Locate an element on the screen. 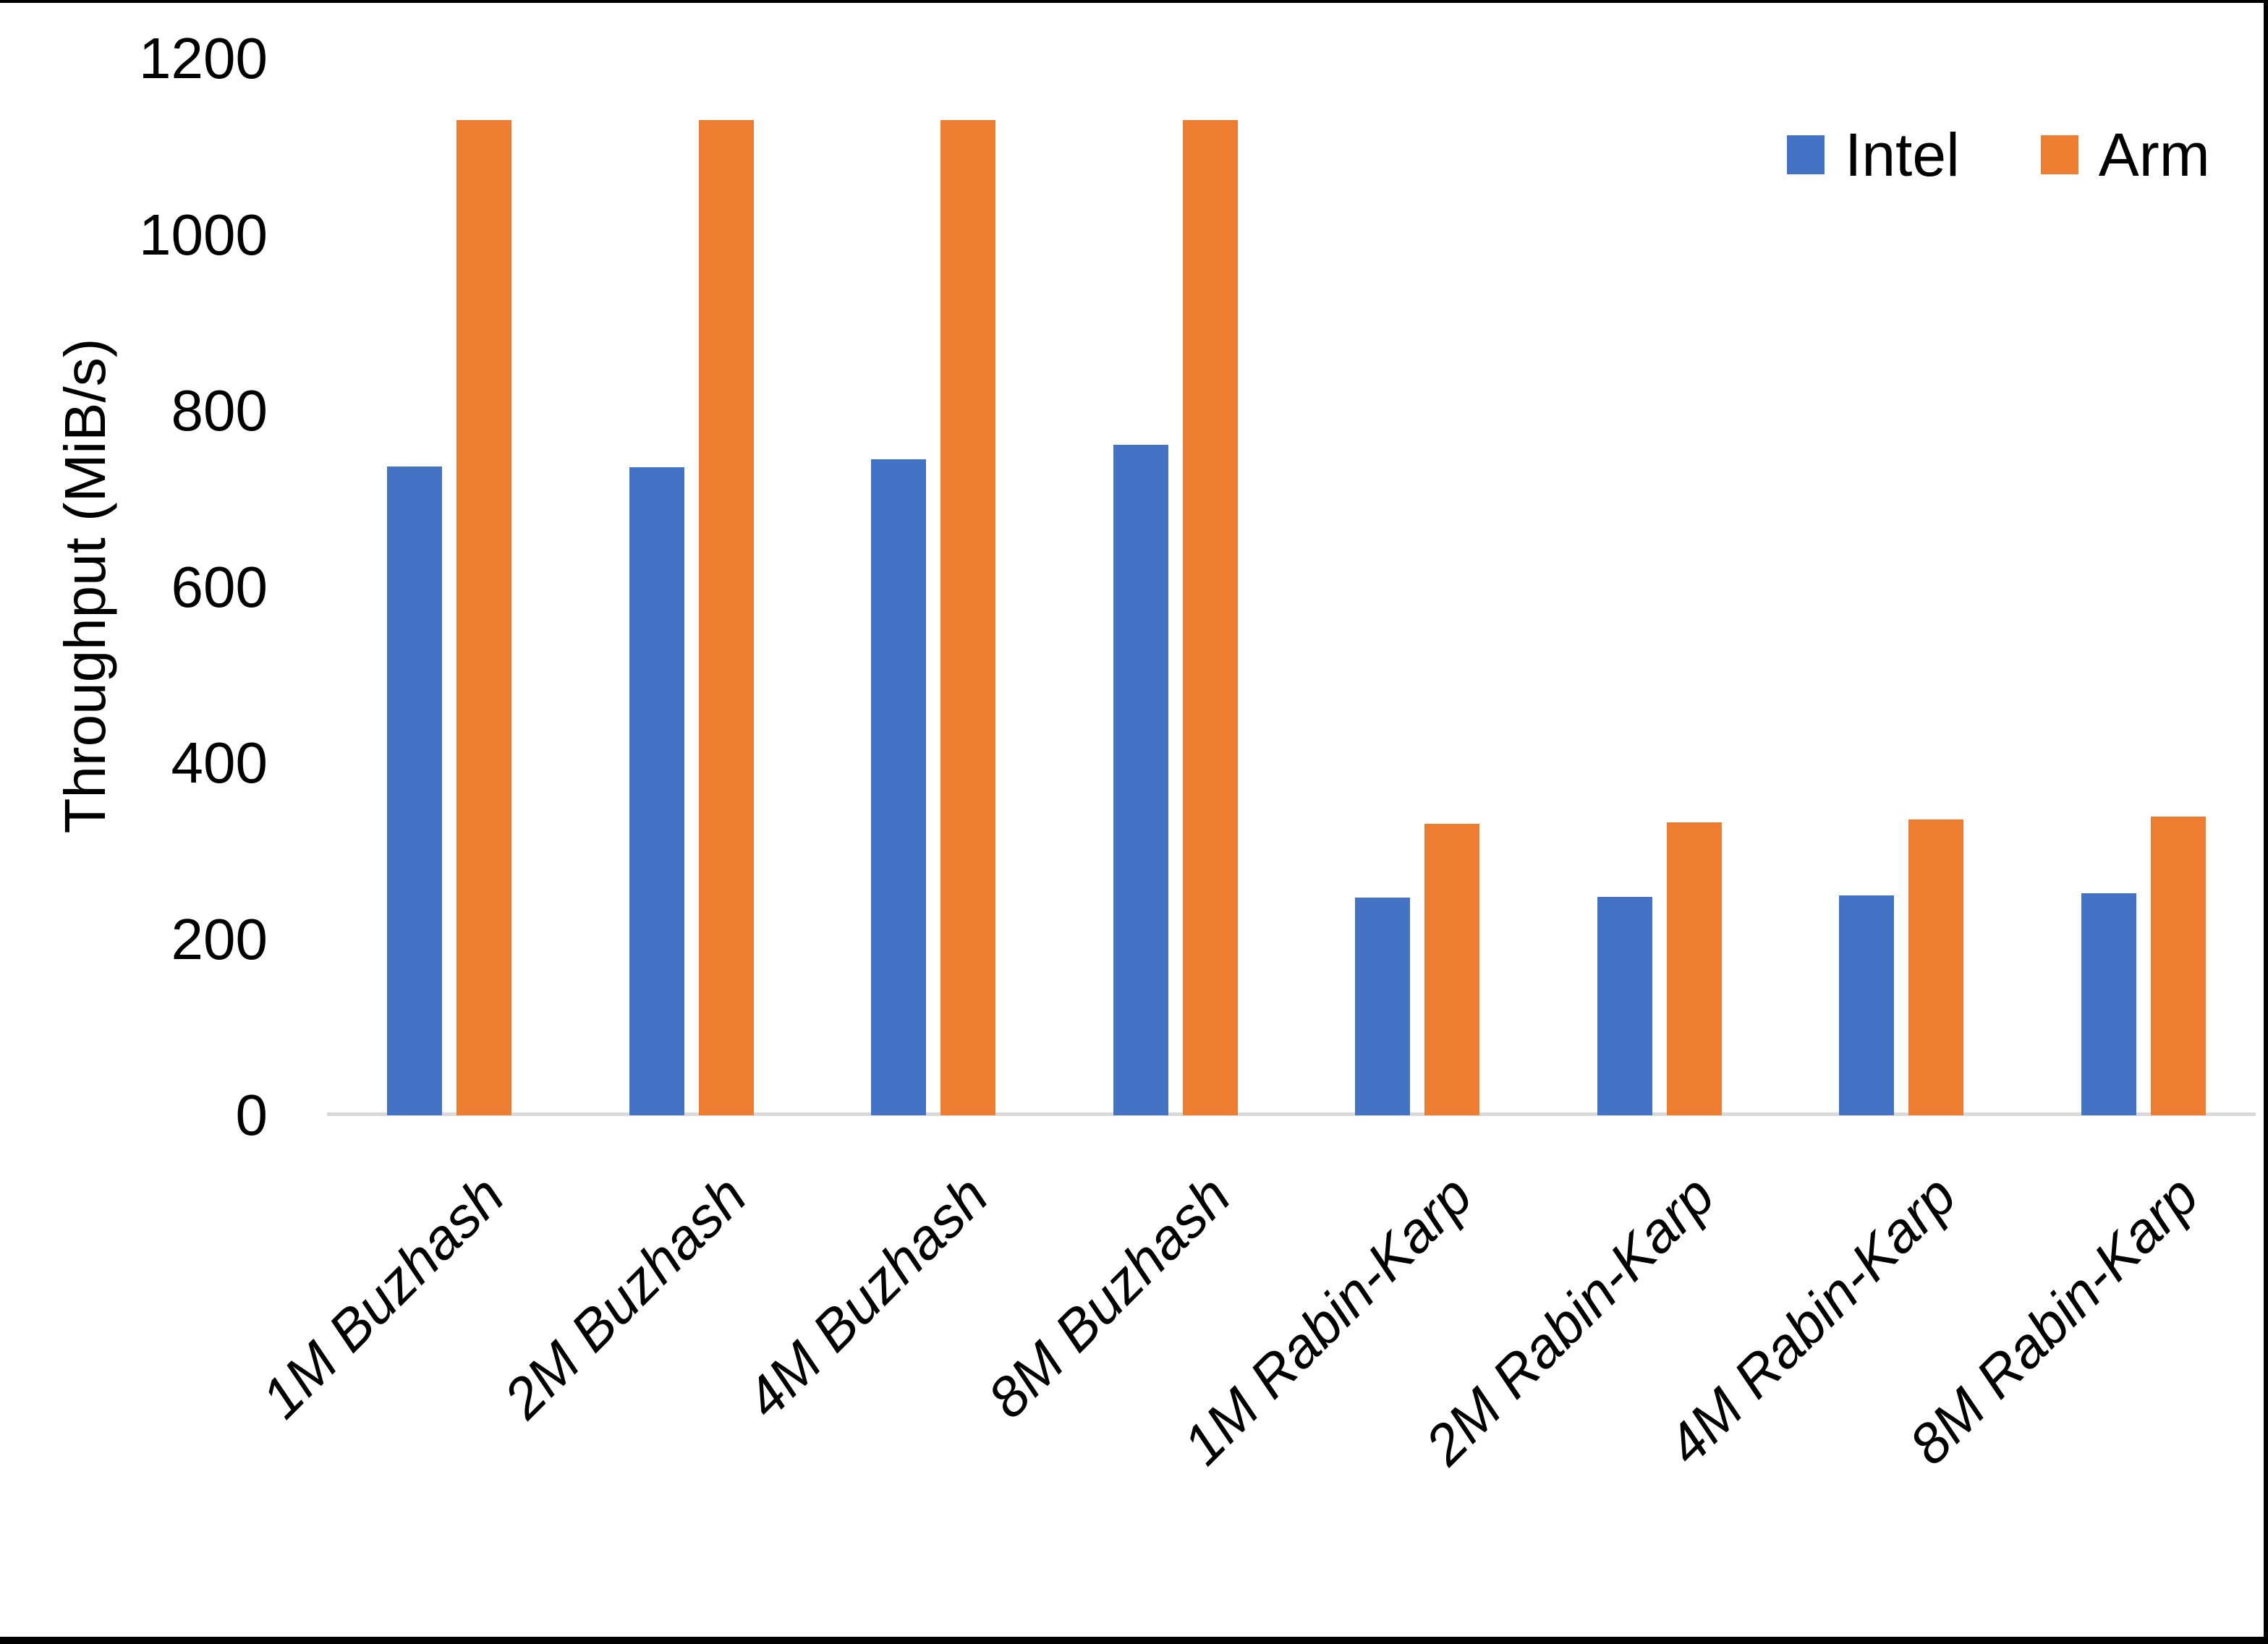 The height and width of the screenshot is (1644, 2268). bar-intel-1m-buzhash is located at coordinates (414, 791).